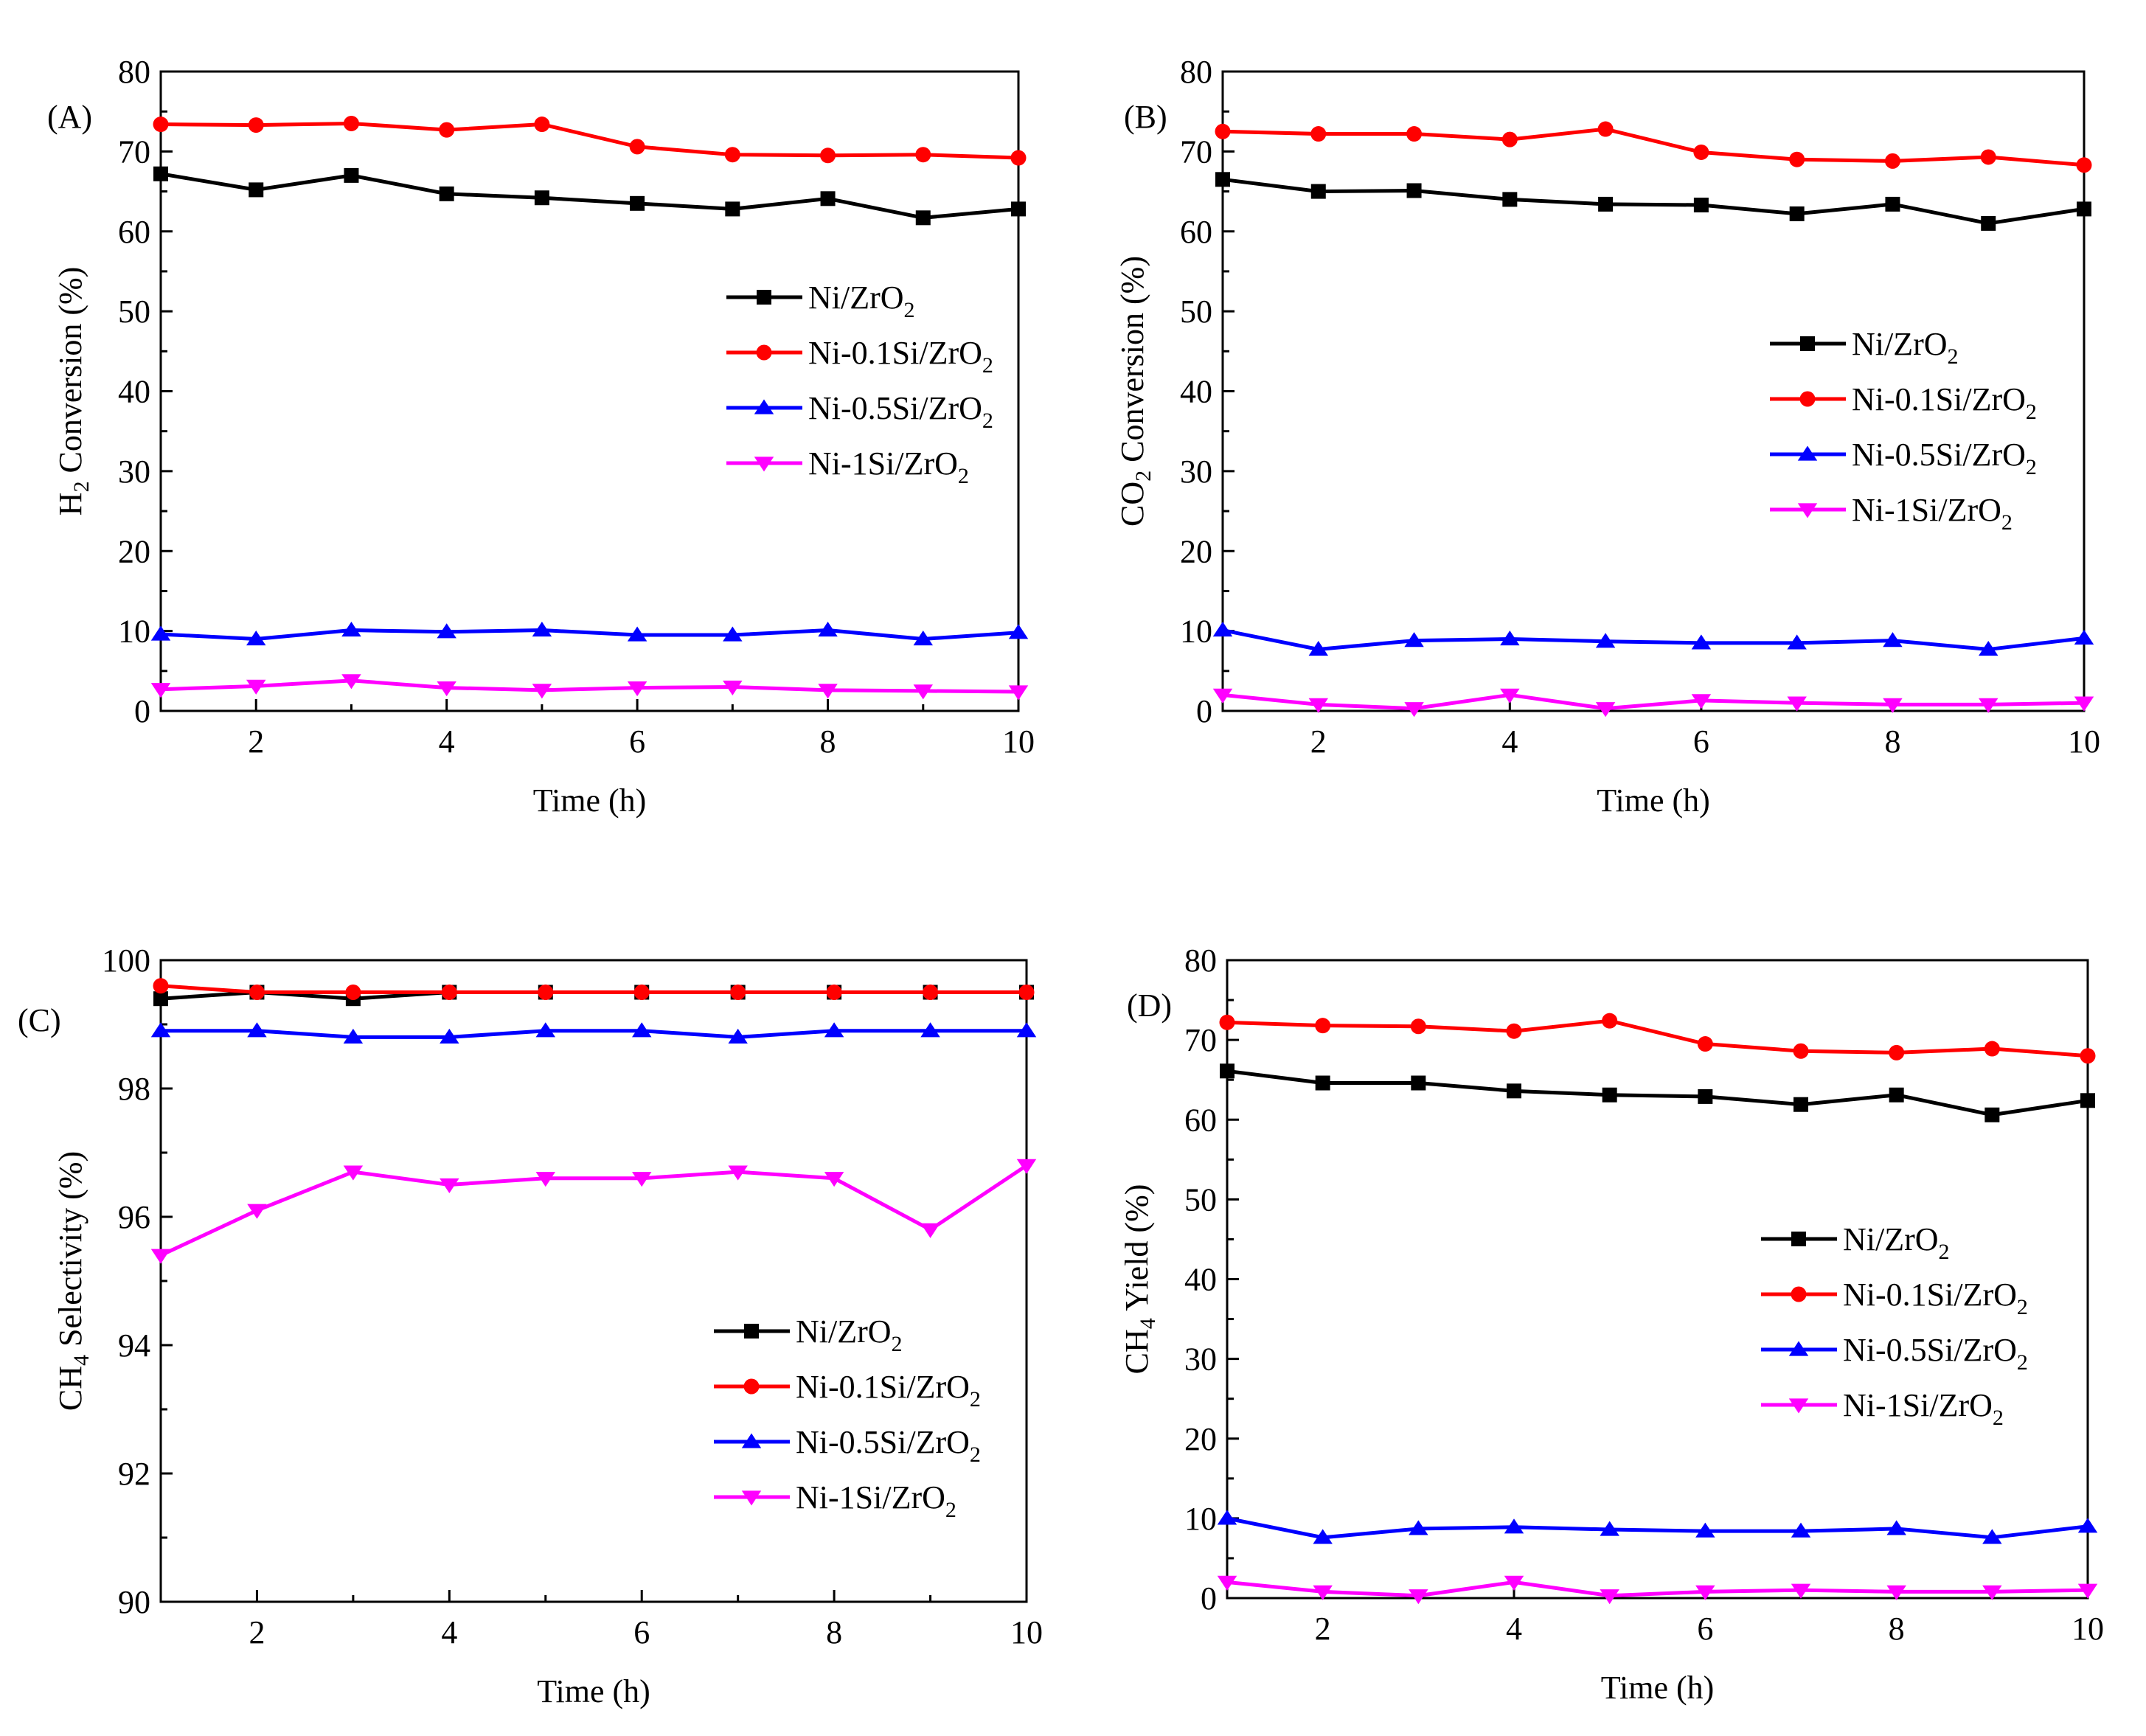 The width and height of the screenshot is (2146, 1736). I want to click on y-tick-label: 70, so click(1196, 152).